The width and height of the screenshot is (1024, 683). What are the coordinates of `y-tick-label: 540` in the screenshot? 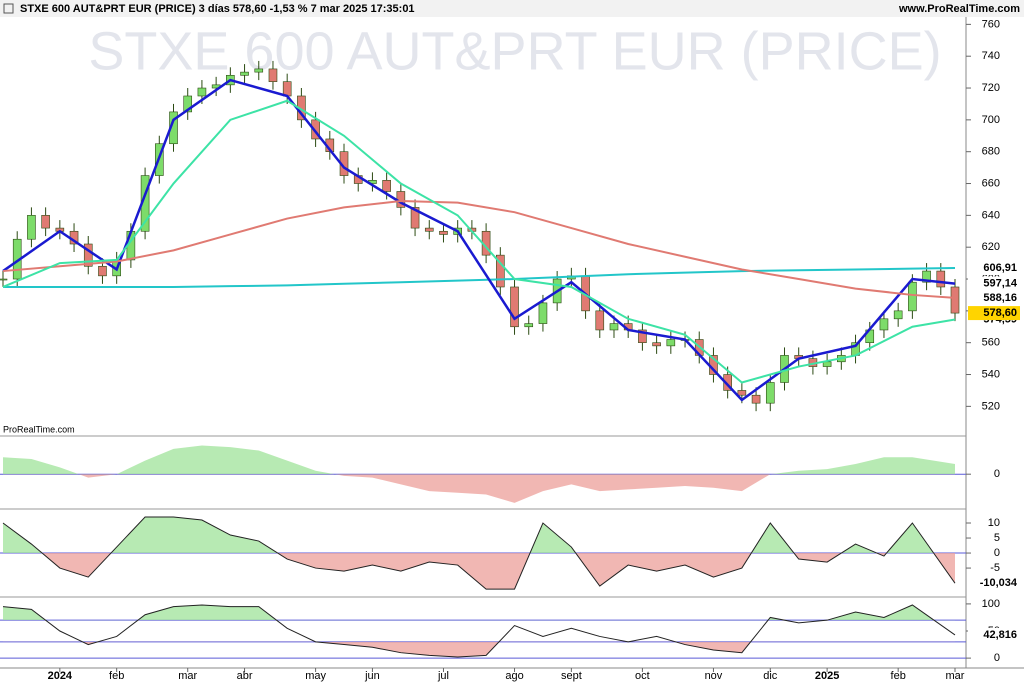 It's located at (991, 374).